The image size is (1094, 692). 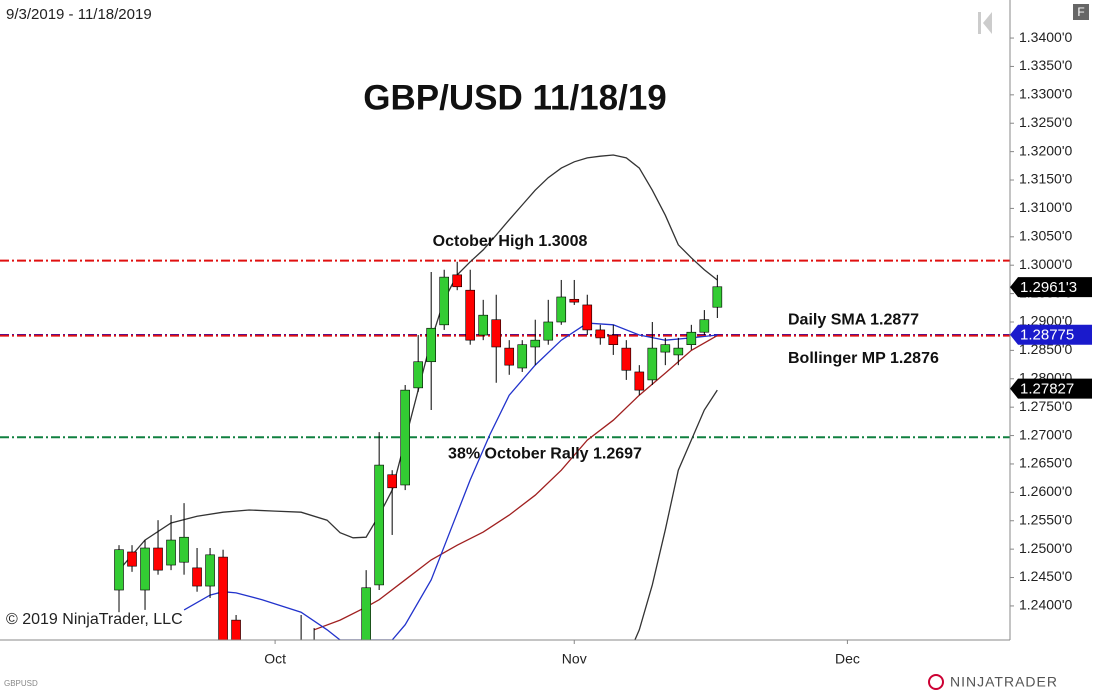 I want to click on y-tick-label: 1.2700'0, so click(x=1045, y=434).